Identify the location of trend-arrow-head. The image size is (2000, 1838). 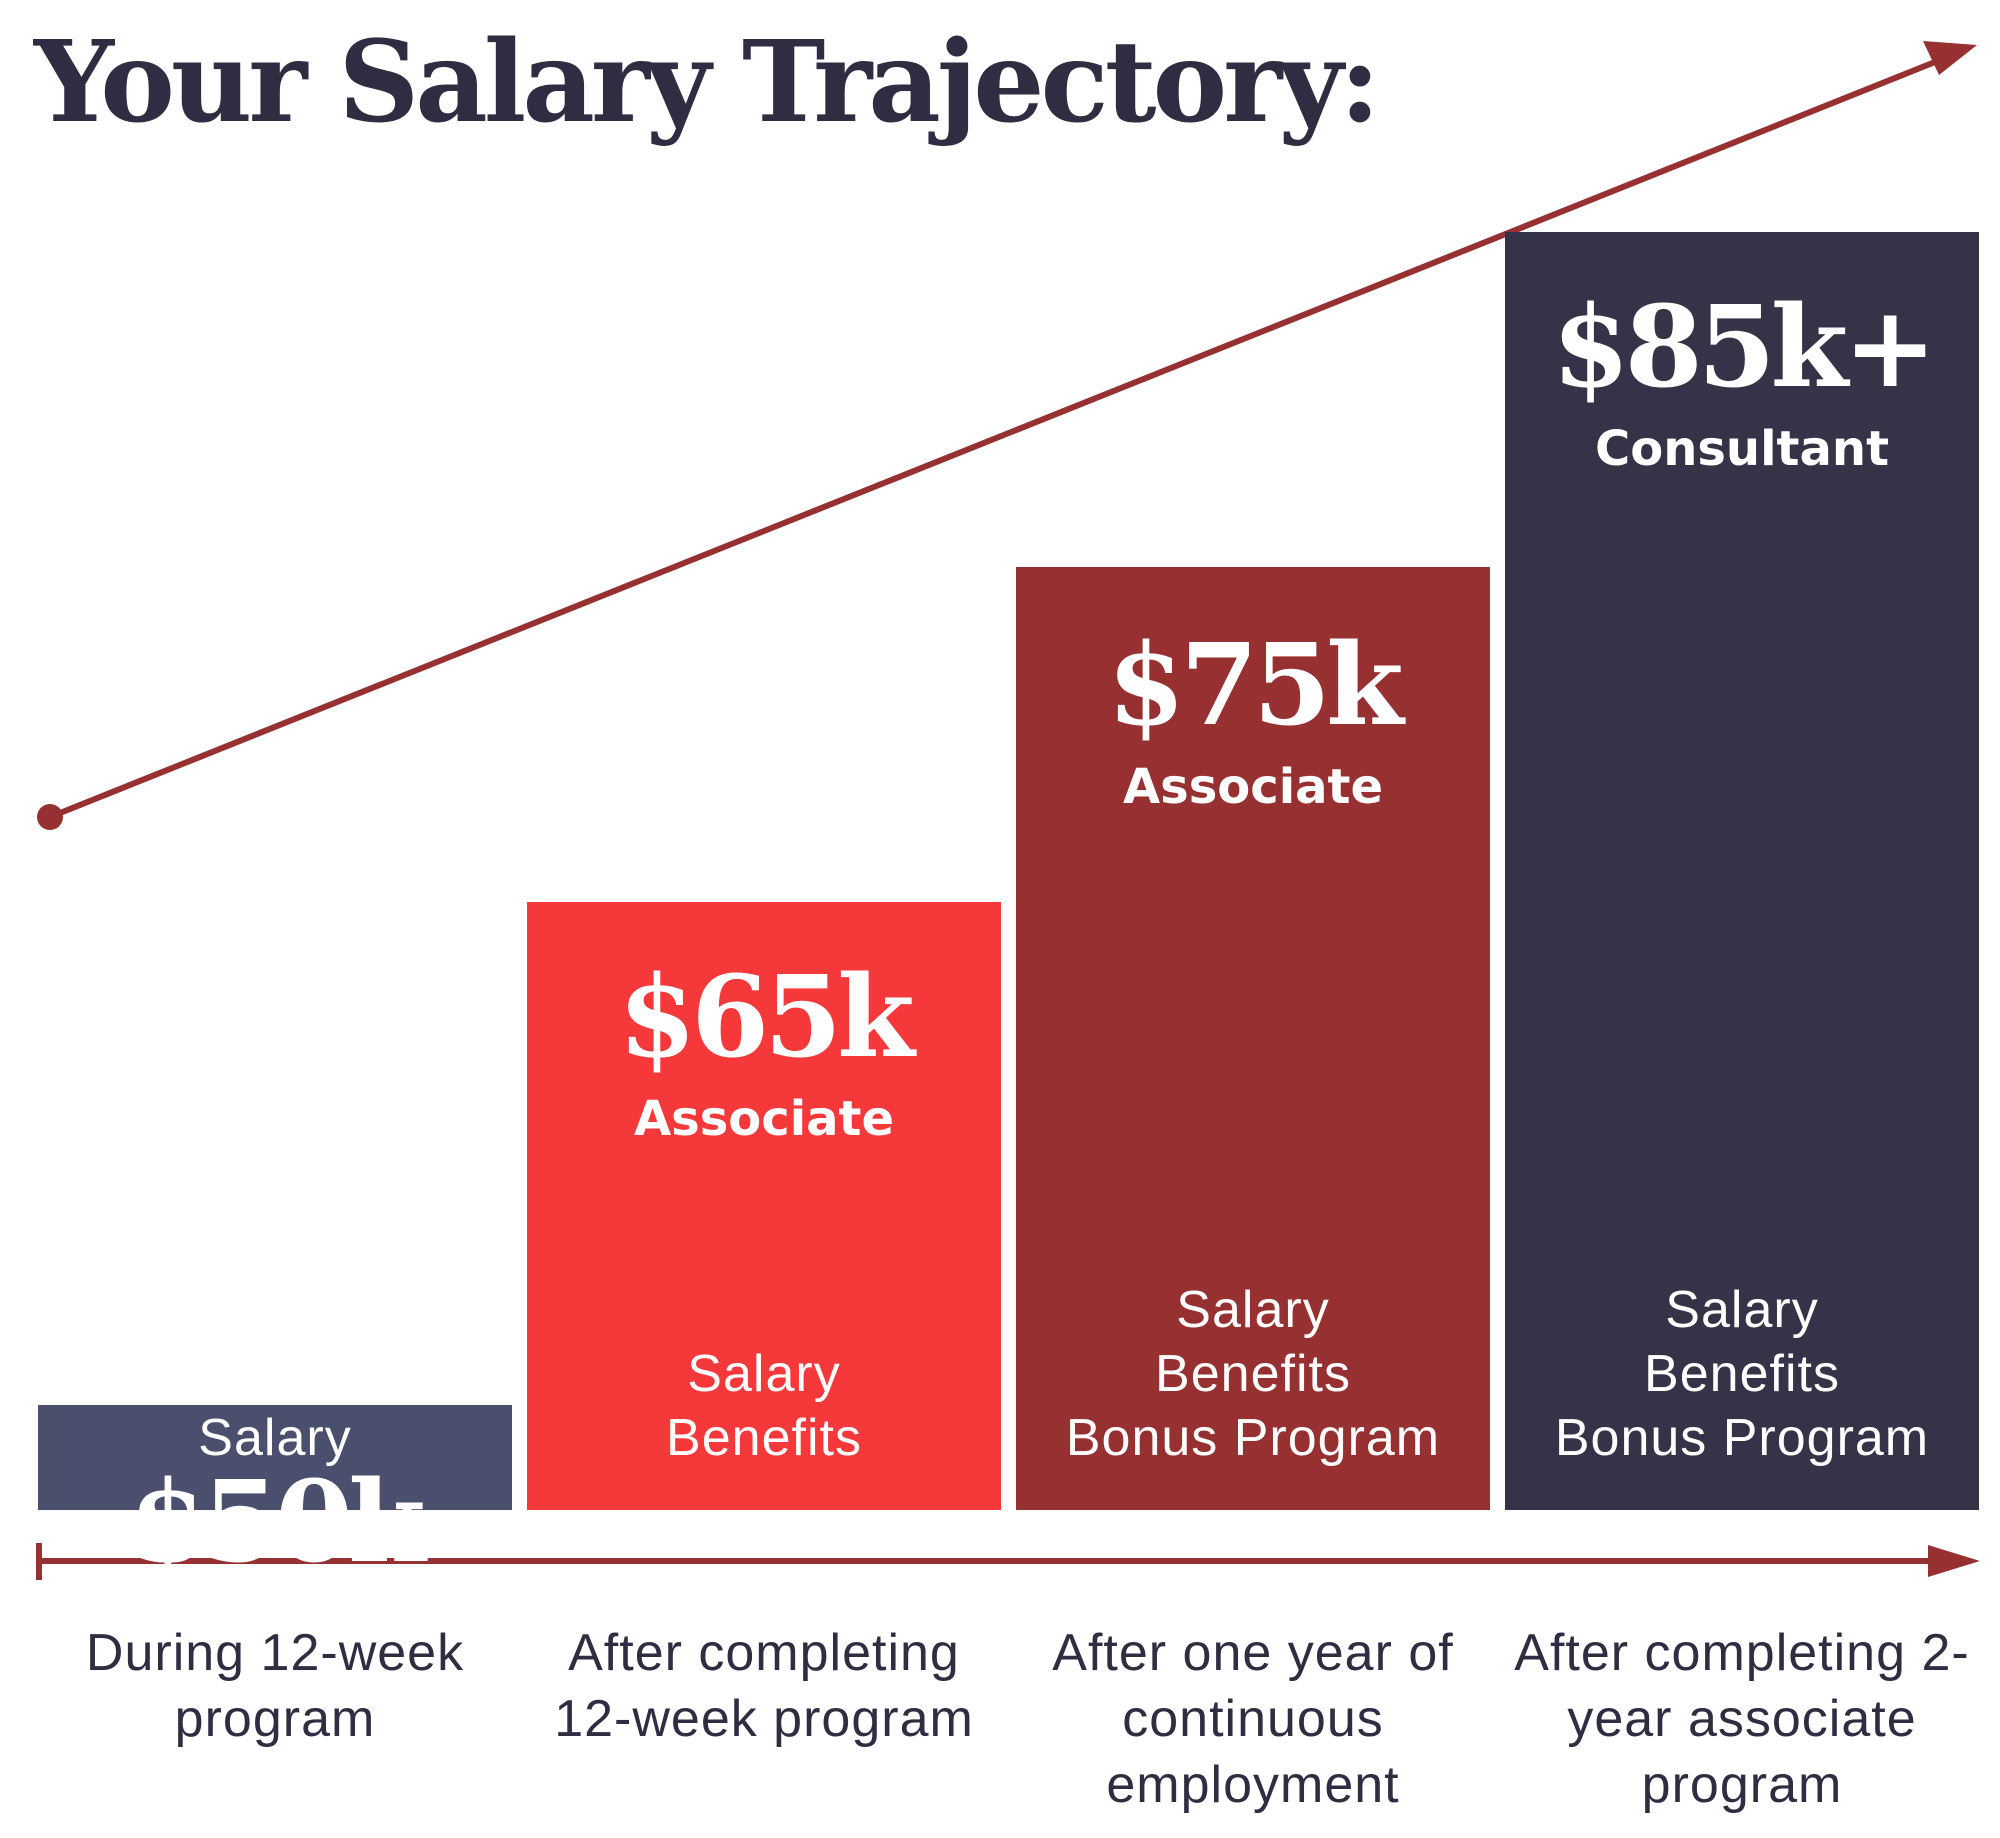
(1950, 58).